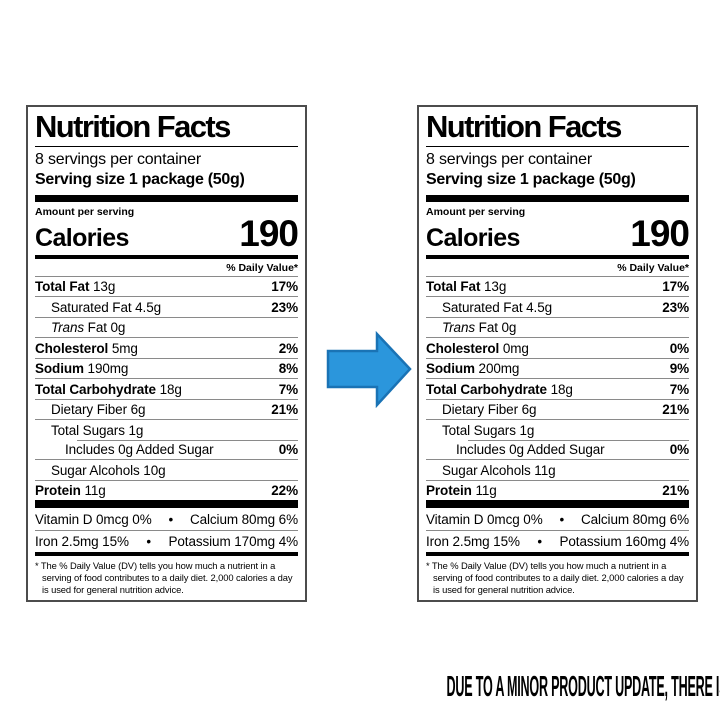 The width and height of the screenshot is (720, 720). What do you see at coordinates (557, 490) in the screenshot?
I see `nutrient-row: Protein 11g 21%` at bounding box center [557, 490].